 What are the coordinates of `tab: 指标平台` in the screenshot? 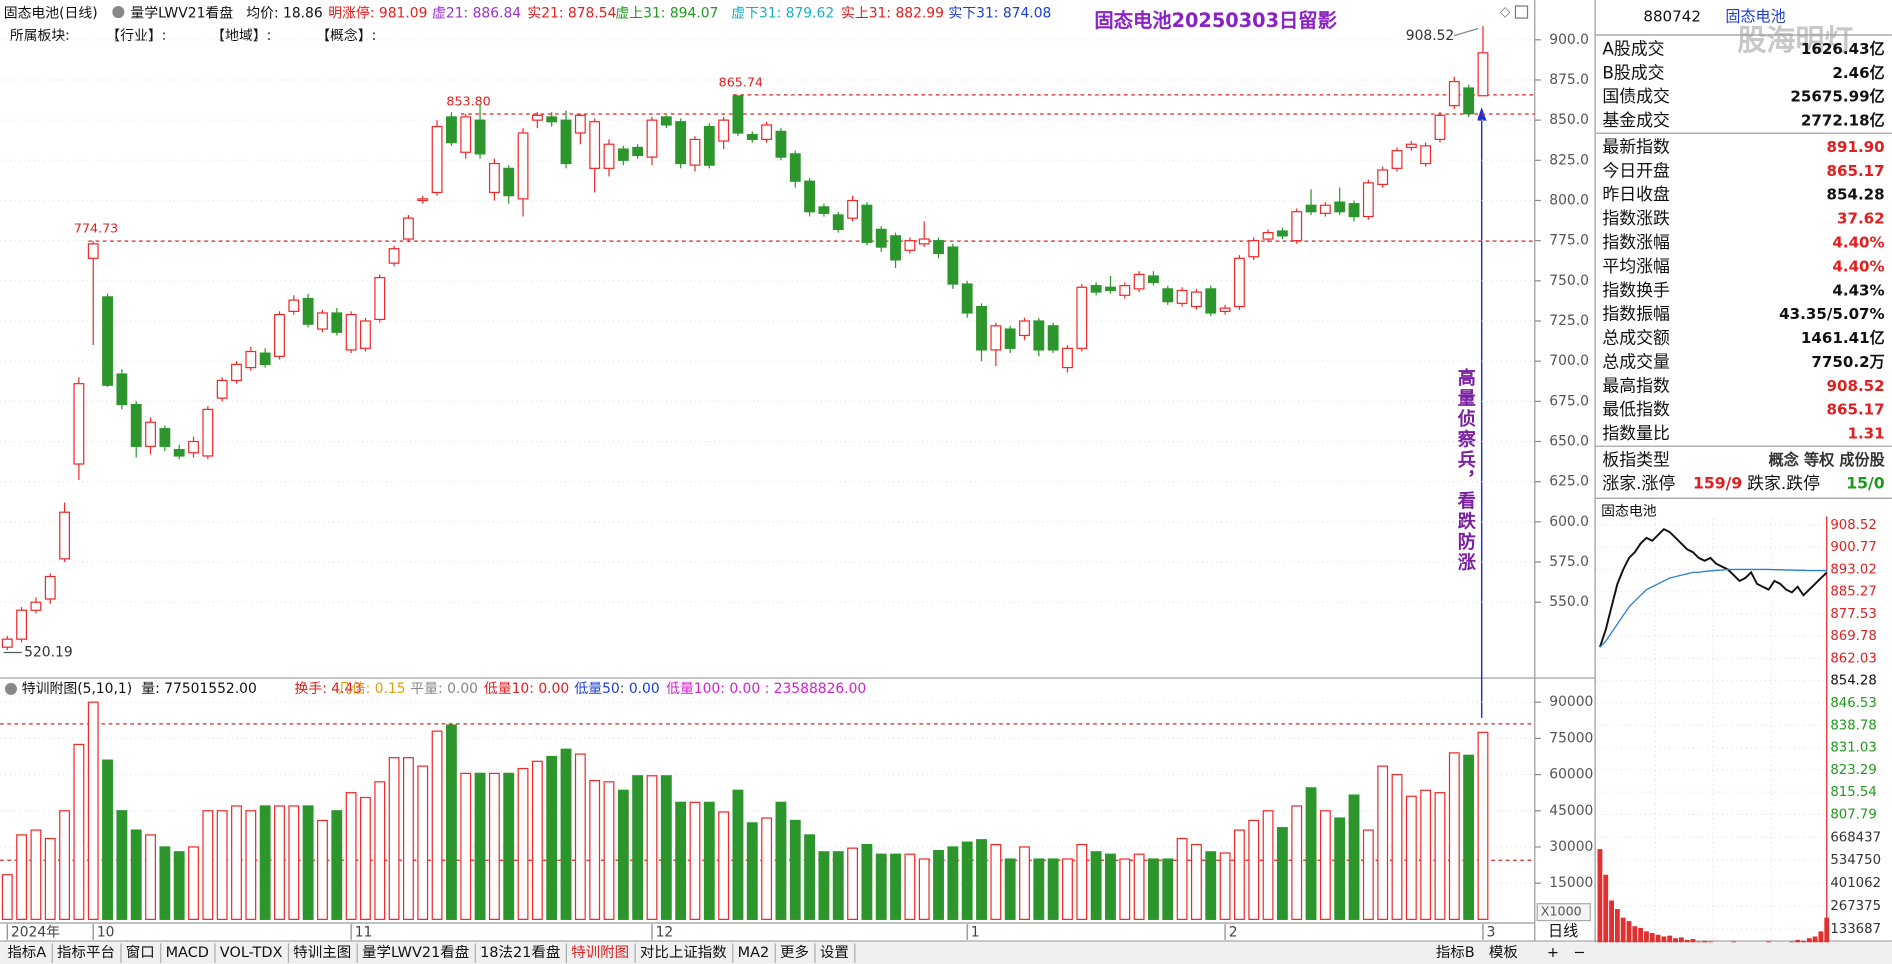 It's located at (86, 952).